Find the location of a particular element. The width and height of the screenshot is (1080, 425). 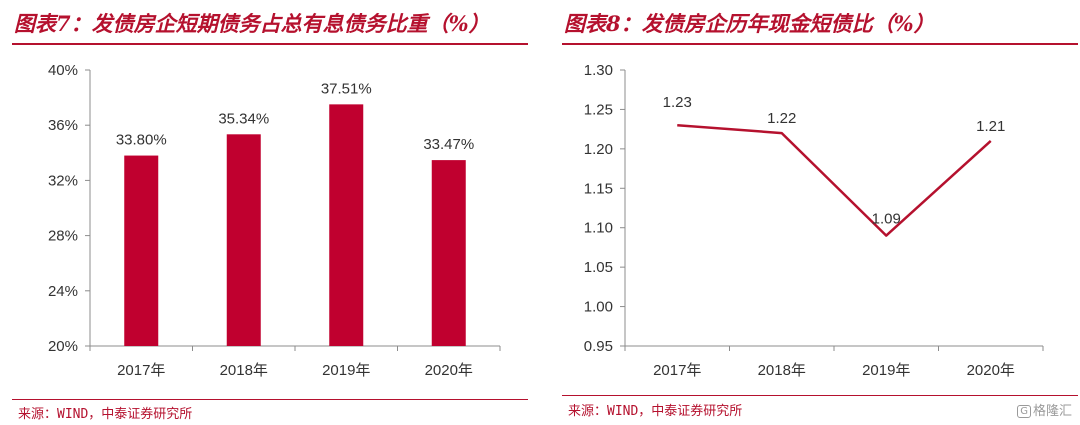

data-label: 33.80% is located at coordinates (141, 140).